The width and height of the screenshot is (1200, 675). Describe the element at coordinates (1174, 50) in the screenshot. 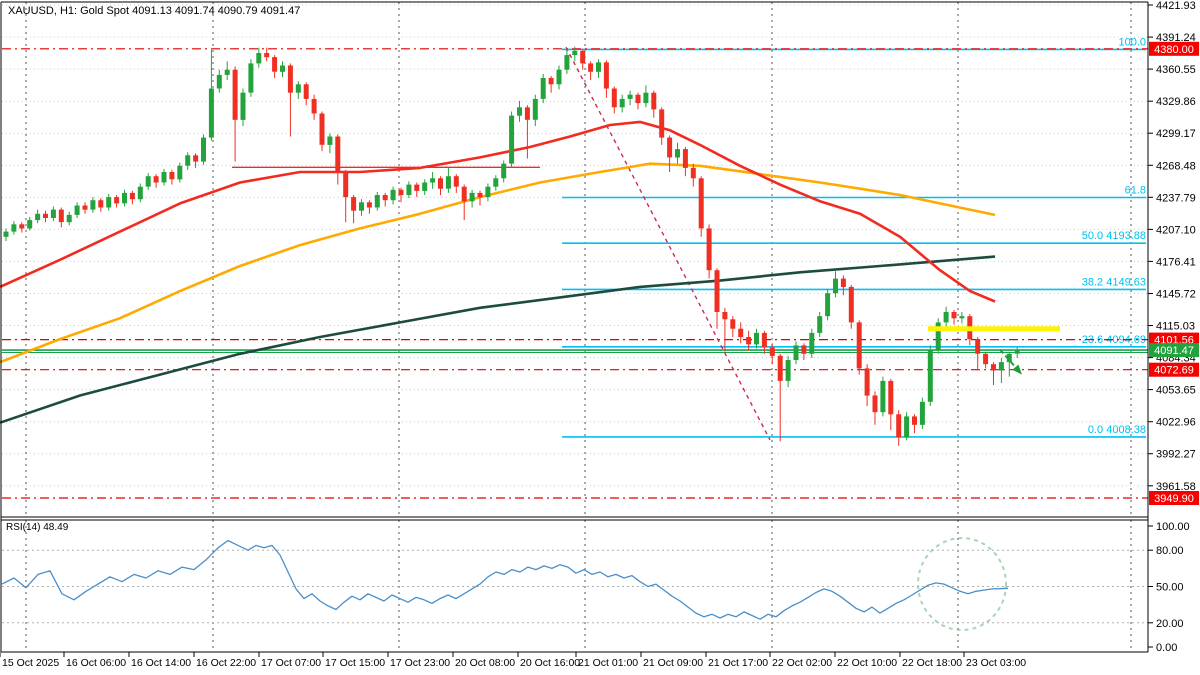

I see `price-badge-label: 4380.00` at that location.